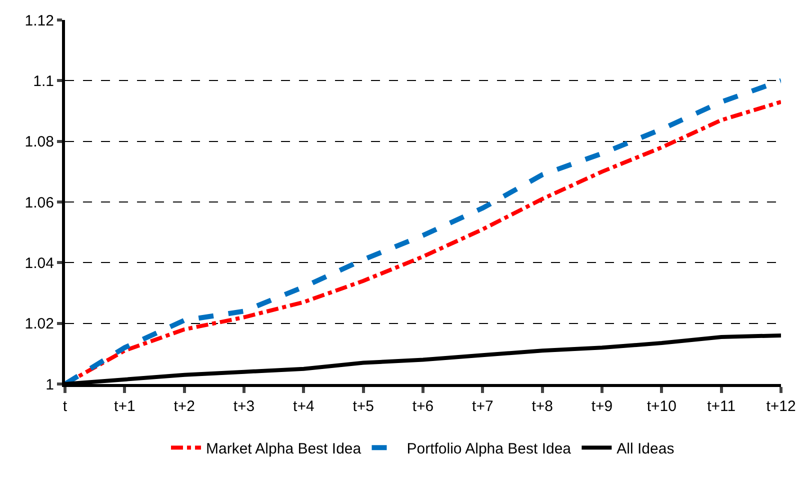  What do you see at coordinates (284, 449) in the screenshot?
I see `legend-label: Market Alpha Best Idea` at bounding box center [284, 449].